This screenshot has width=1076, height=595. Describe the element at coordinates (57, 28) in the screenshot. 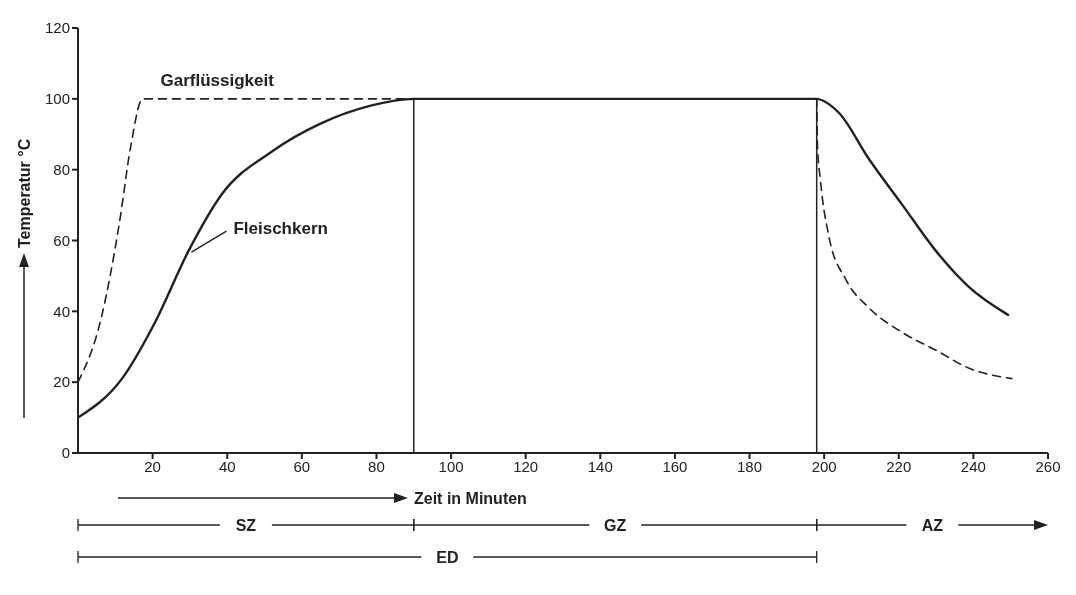

I see `y-tick-label: 120` at that location.